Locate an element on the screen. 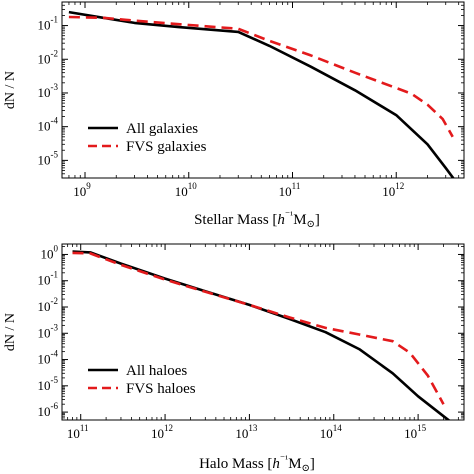 This screenshot has height=474, width=474. x-axis-label: Halo Mass [h⁻¹M⊙] is located at coordinates (257, 464).